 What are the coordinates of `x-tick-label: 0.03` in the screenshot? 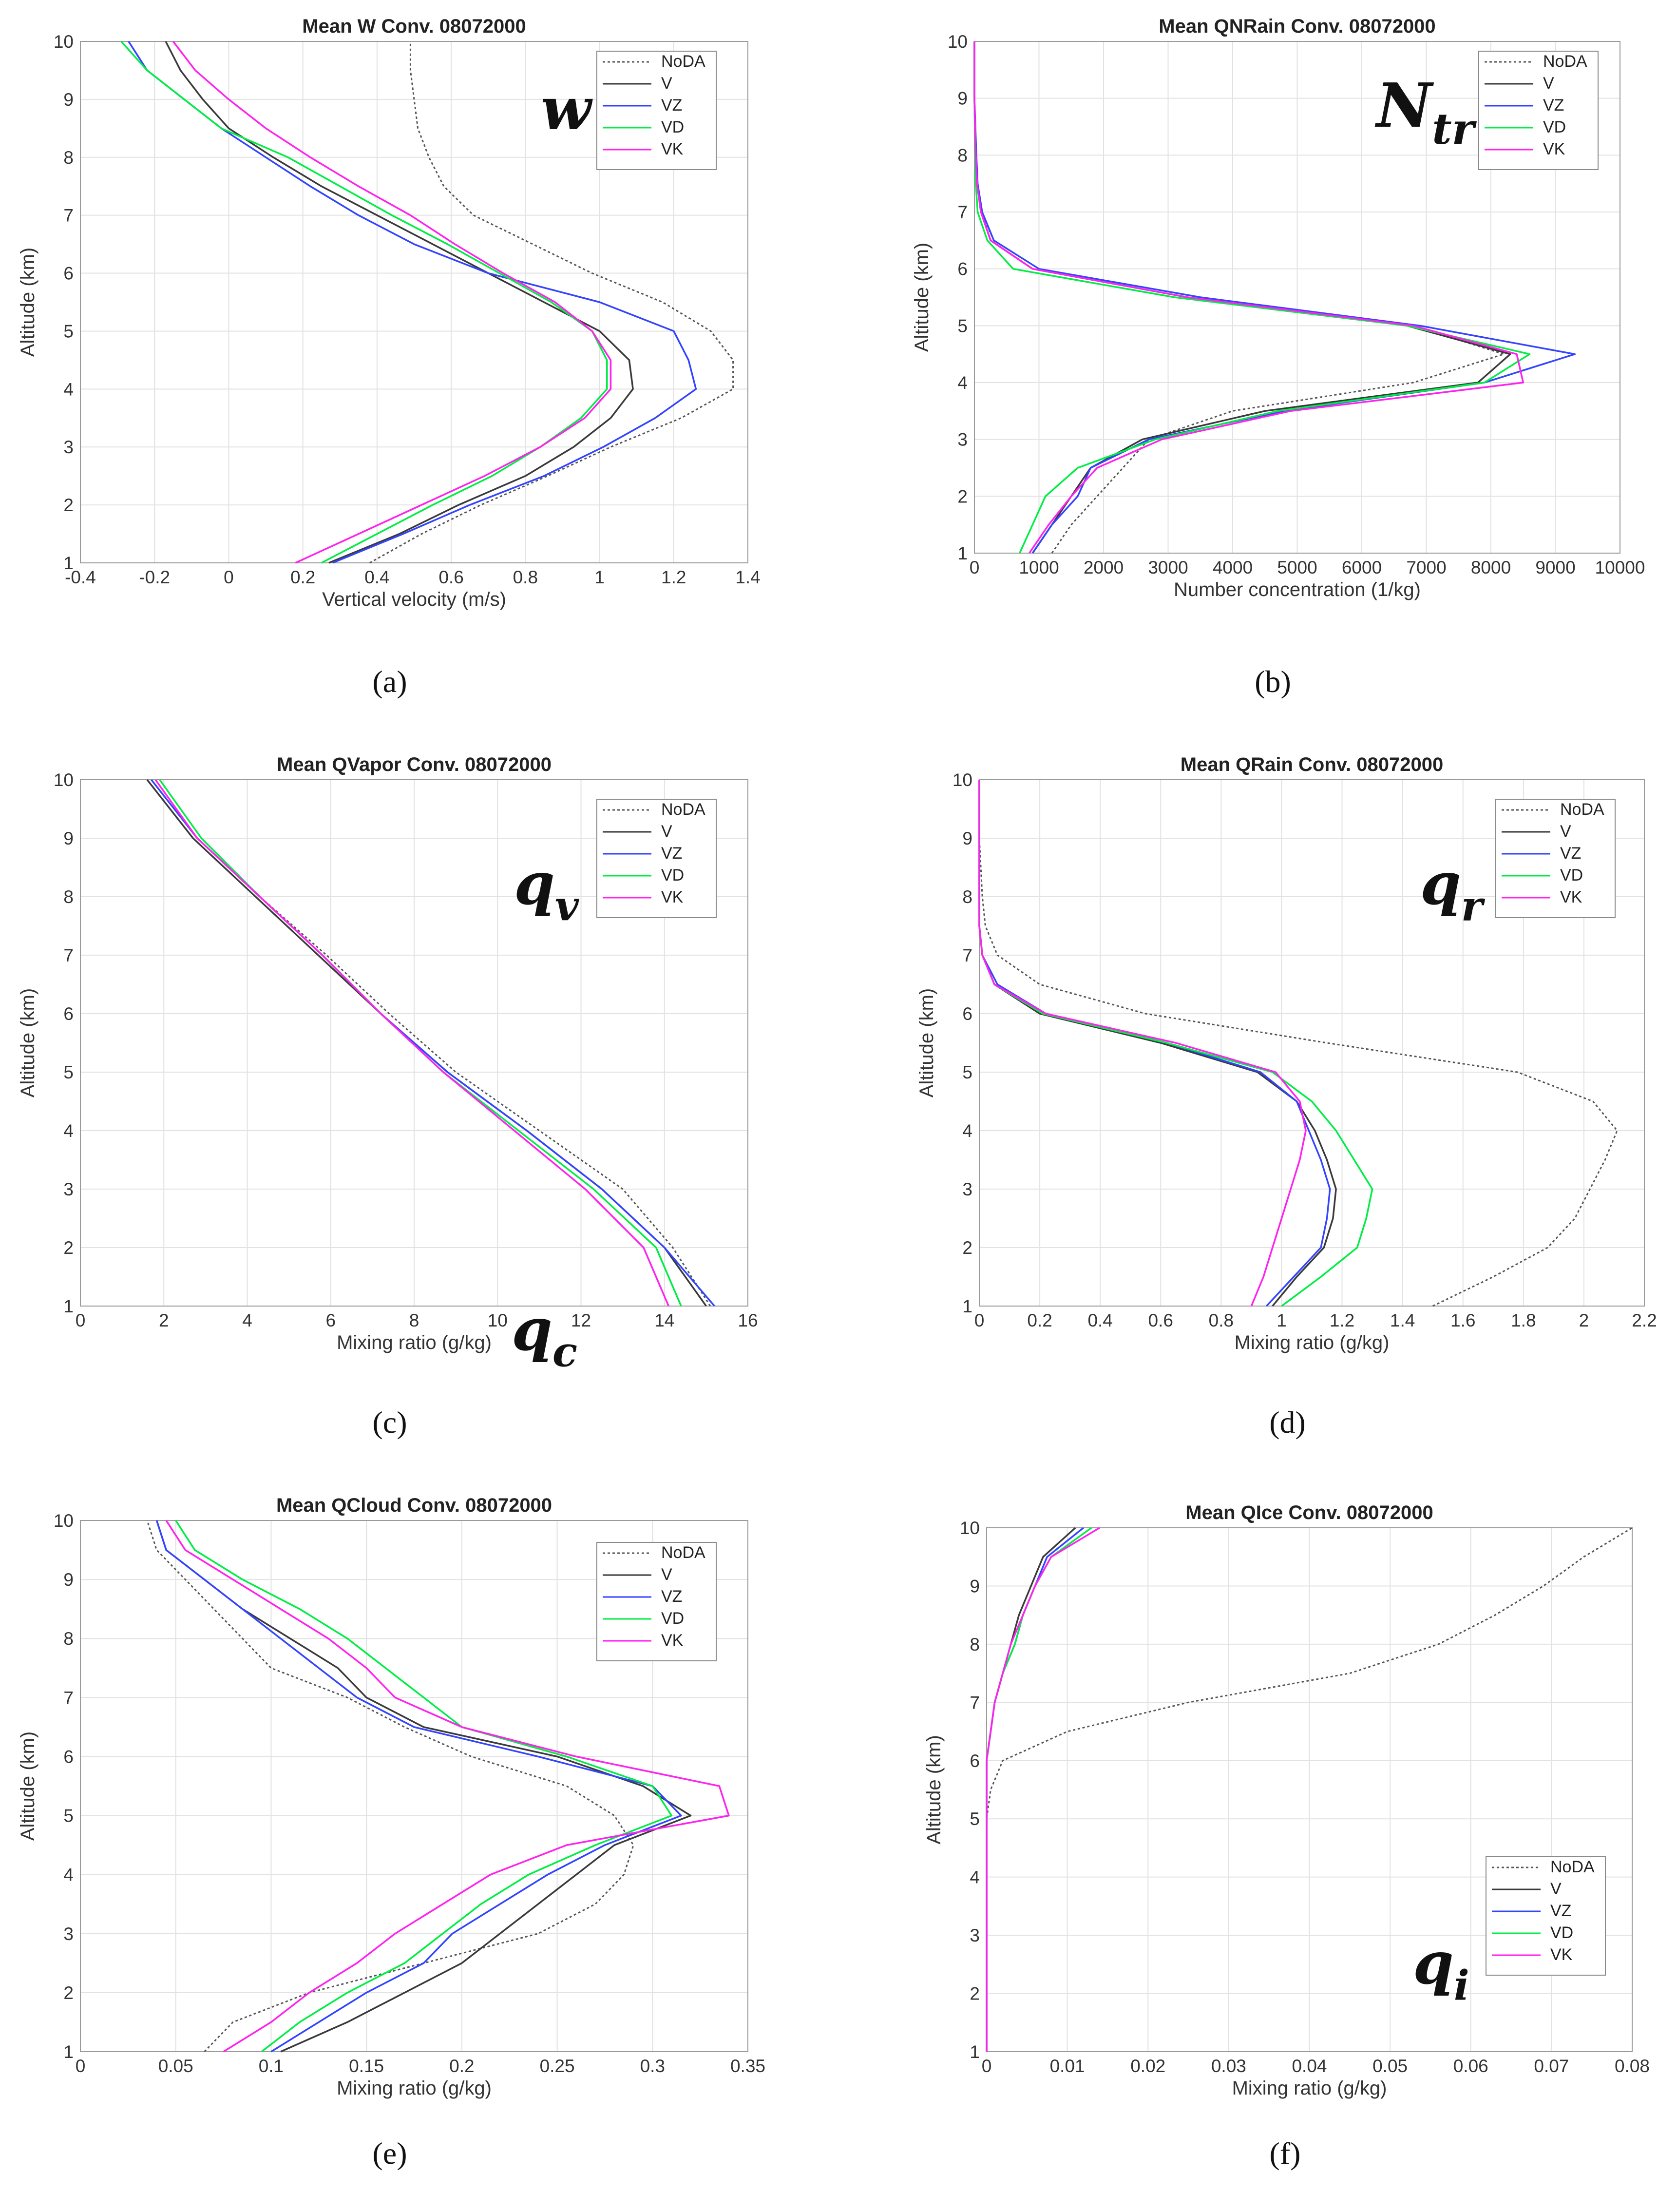 It's located at (1229, 2066).